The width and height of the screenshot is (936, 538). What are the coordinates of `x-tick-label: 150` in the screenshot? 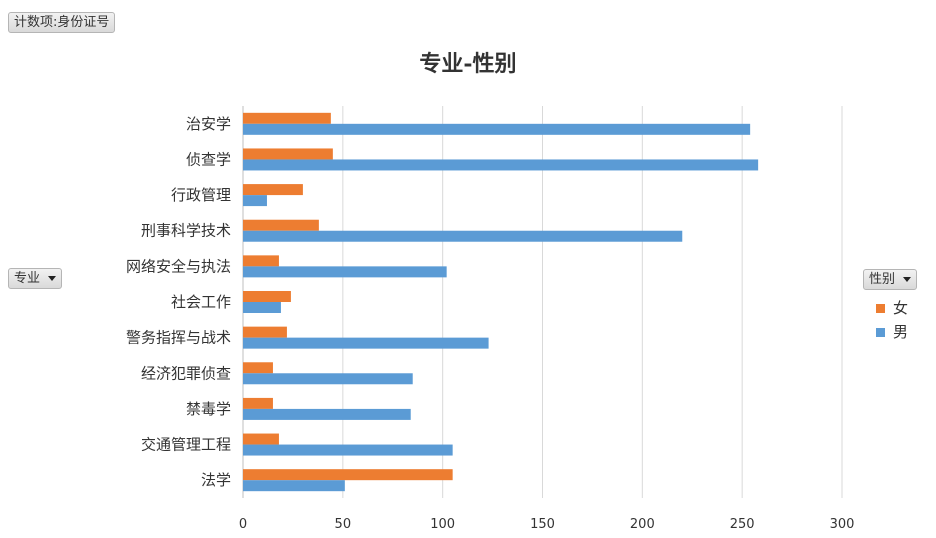 It's located at (542, 524).